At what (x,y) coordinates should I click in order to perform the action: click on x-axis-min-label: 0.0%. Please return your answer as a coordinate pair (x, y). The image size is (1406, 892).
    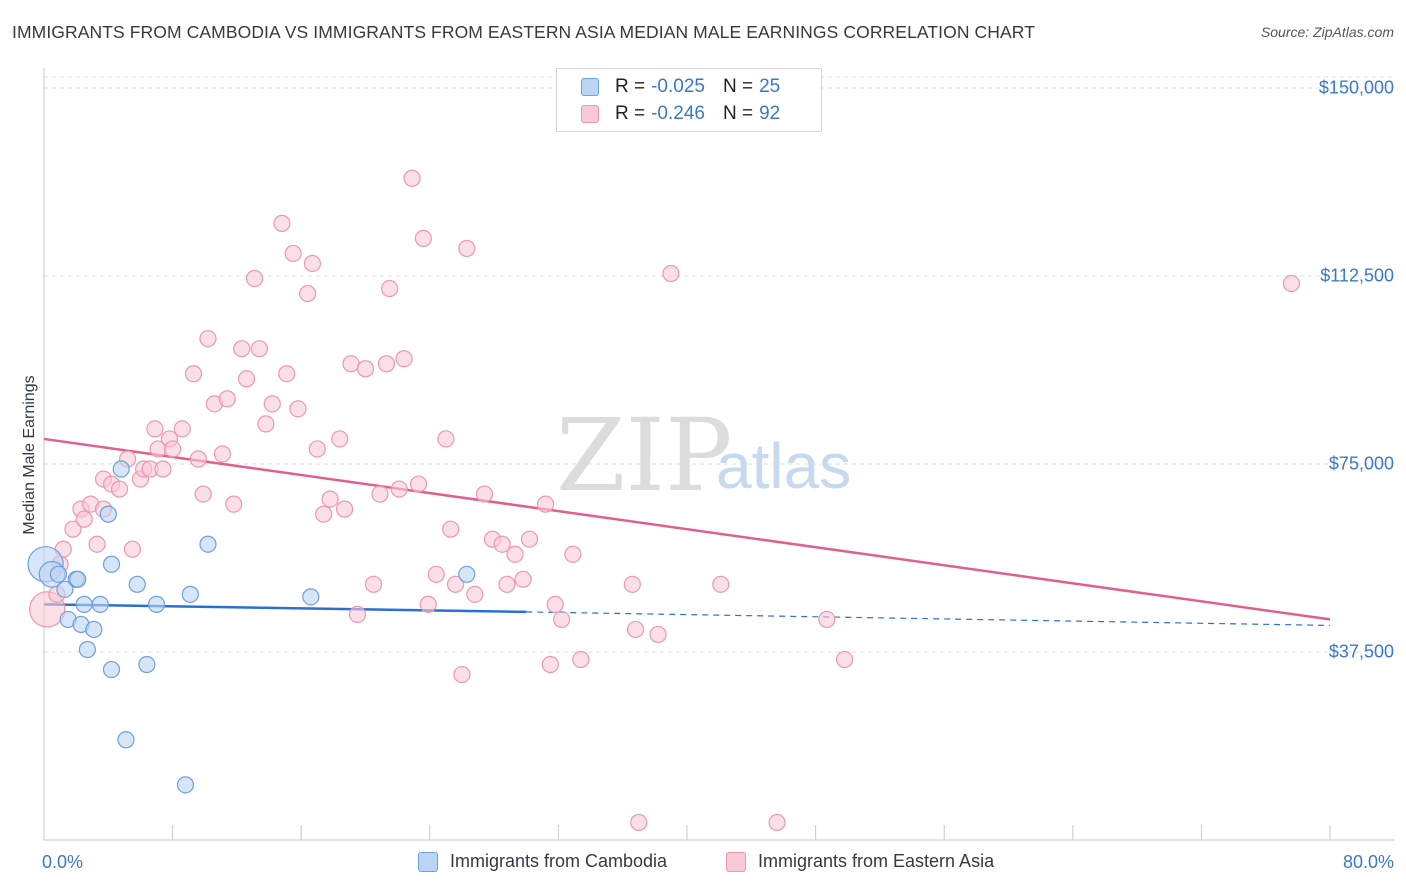
    Looking at the image, I should click on (63, 862).